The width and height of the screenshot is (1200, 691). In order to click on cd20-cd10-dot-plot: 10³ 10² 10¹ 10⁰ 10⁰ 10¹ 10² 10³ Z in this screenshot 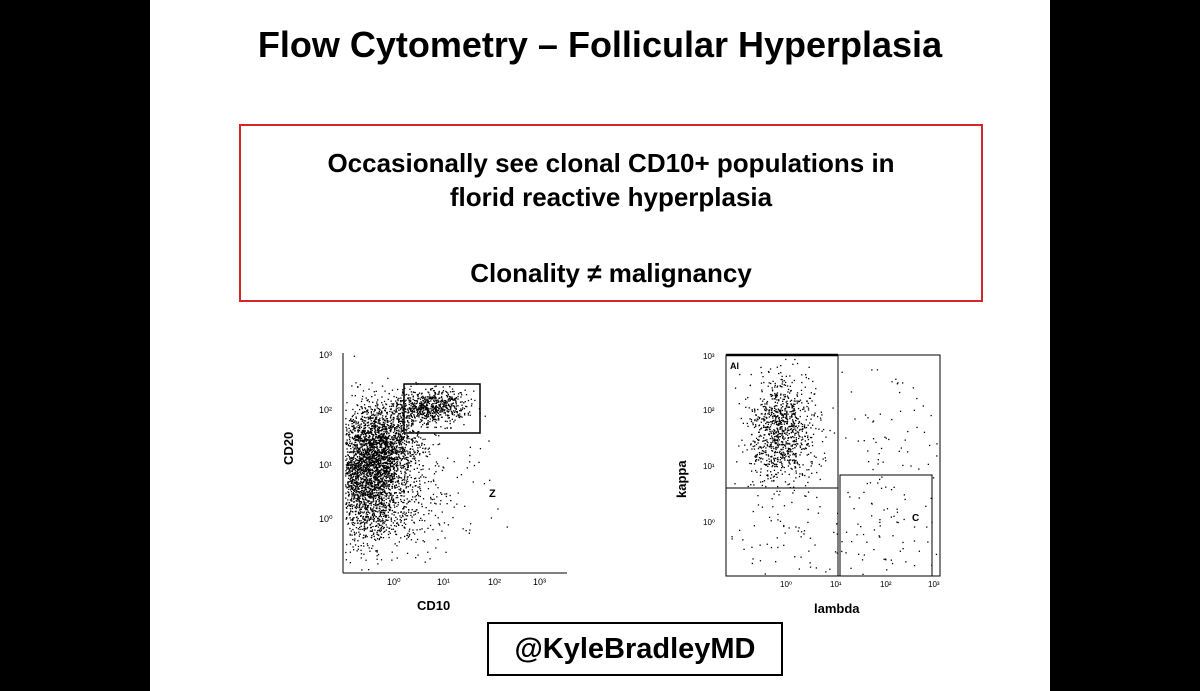, I will do `click(440, 470)`.